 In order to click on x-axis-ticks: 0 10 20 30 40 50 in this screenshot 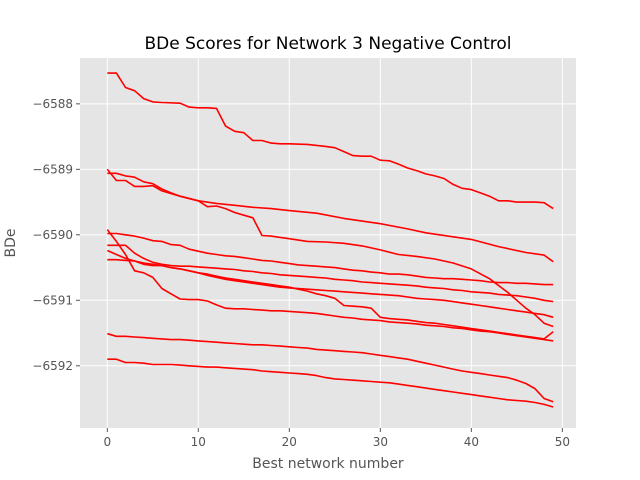, I will do `click(336, 438)`.